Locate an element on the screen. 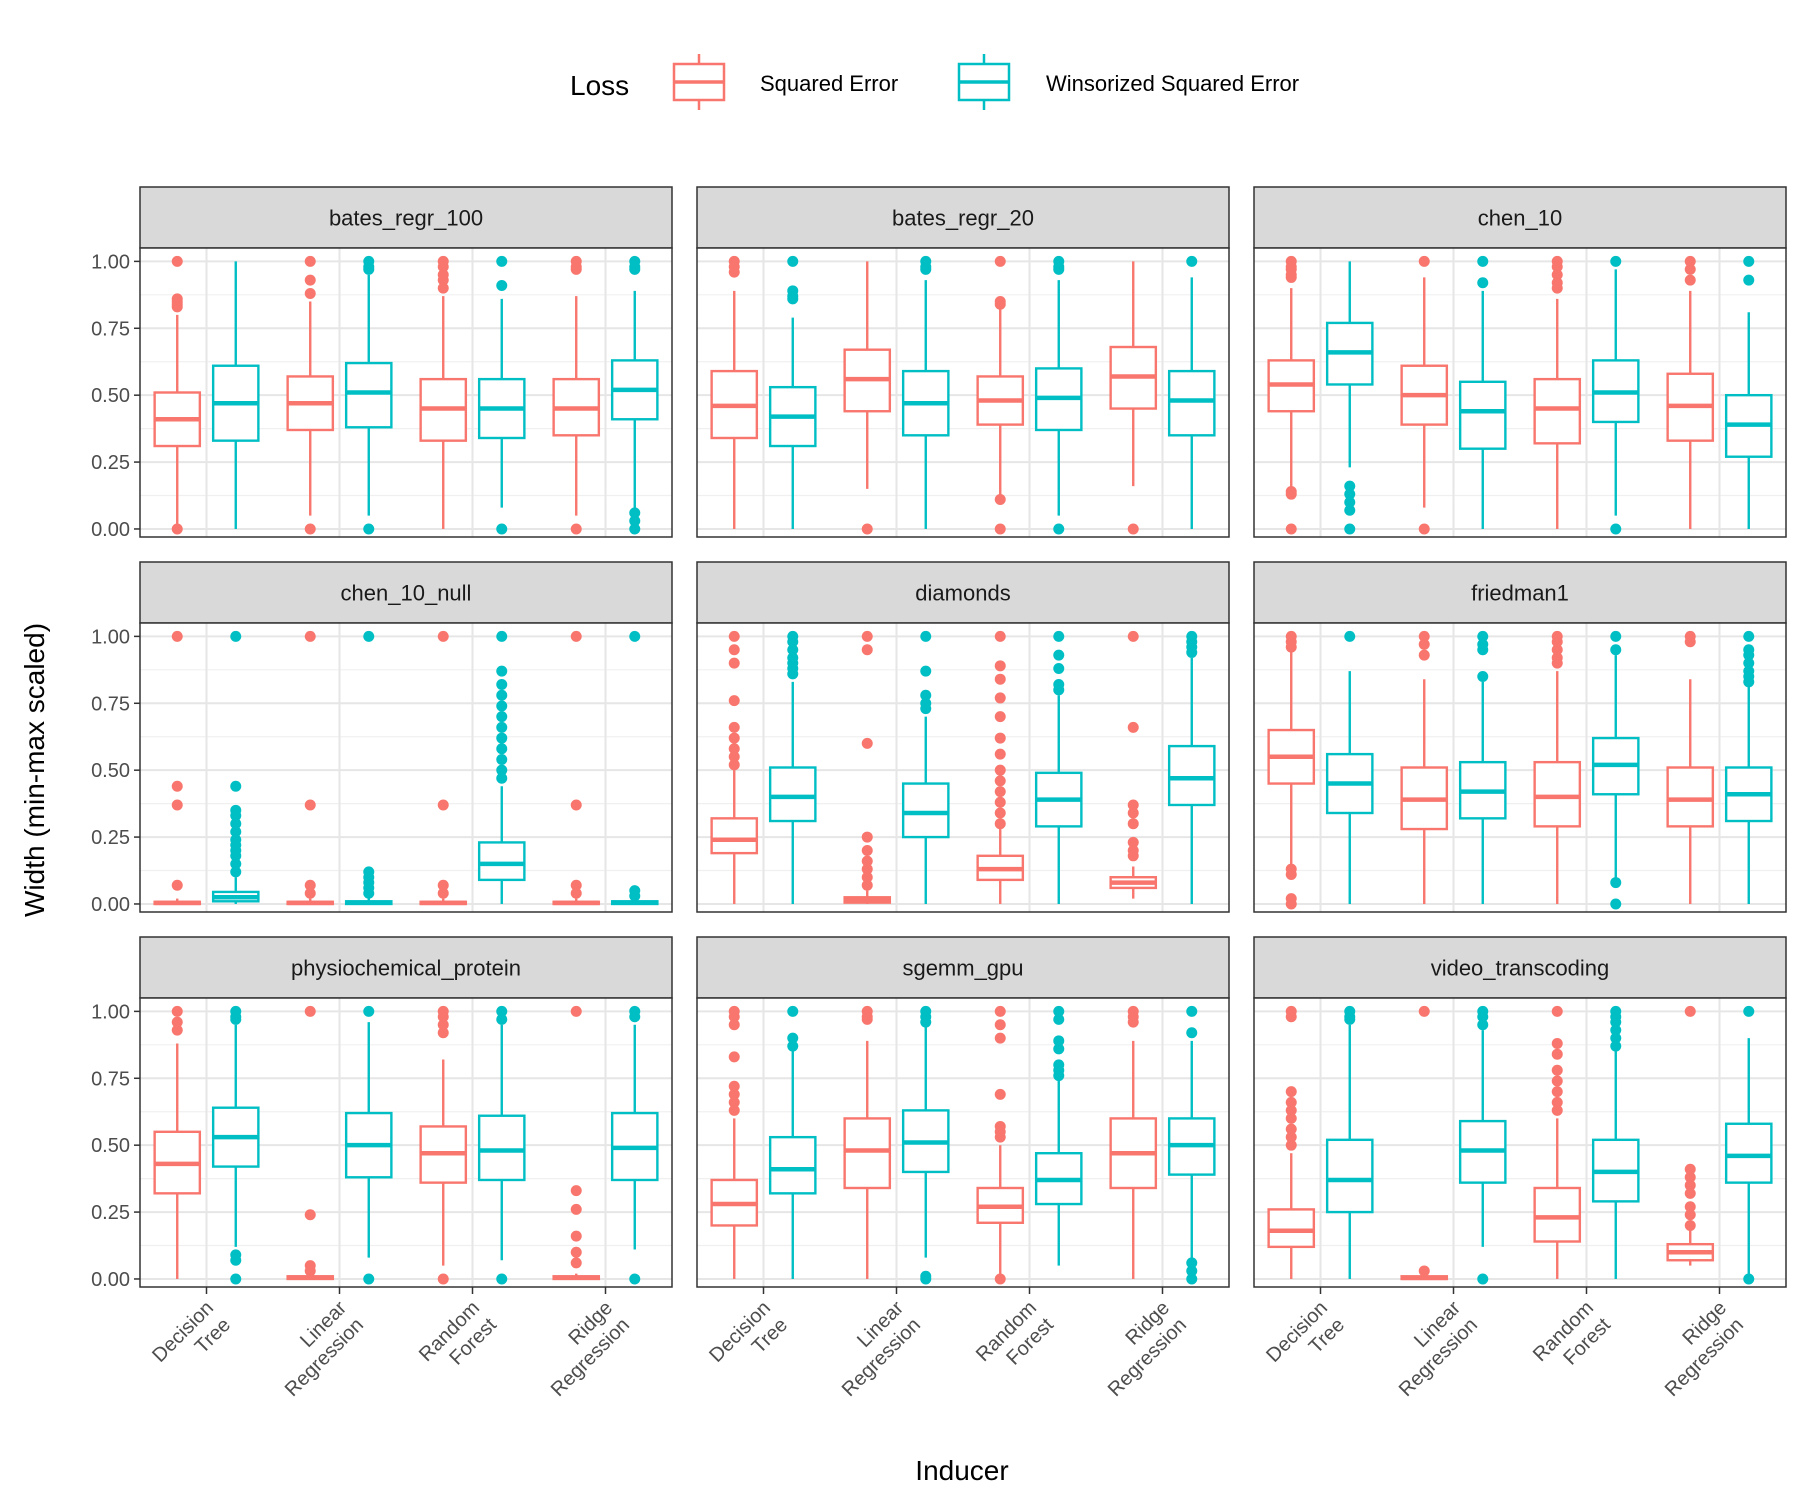 The height and width of the screenshot is (1500, 1800). y-tick-label: 0.50 is located at coordinates (110, 771).